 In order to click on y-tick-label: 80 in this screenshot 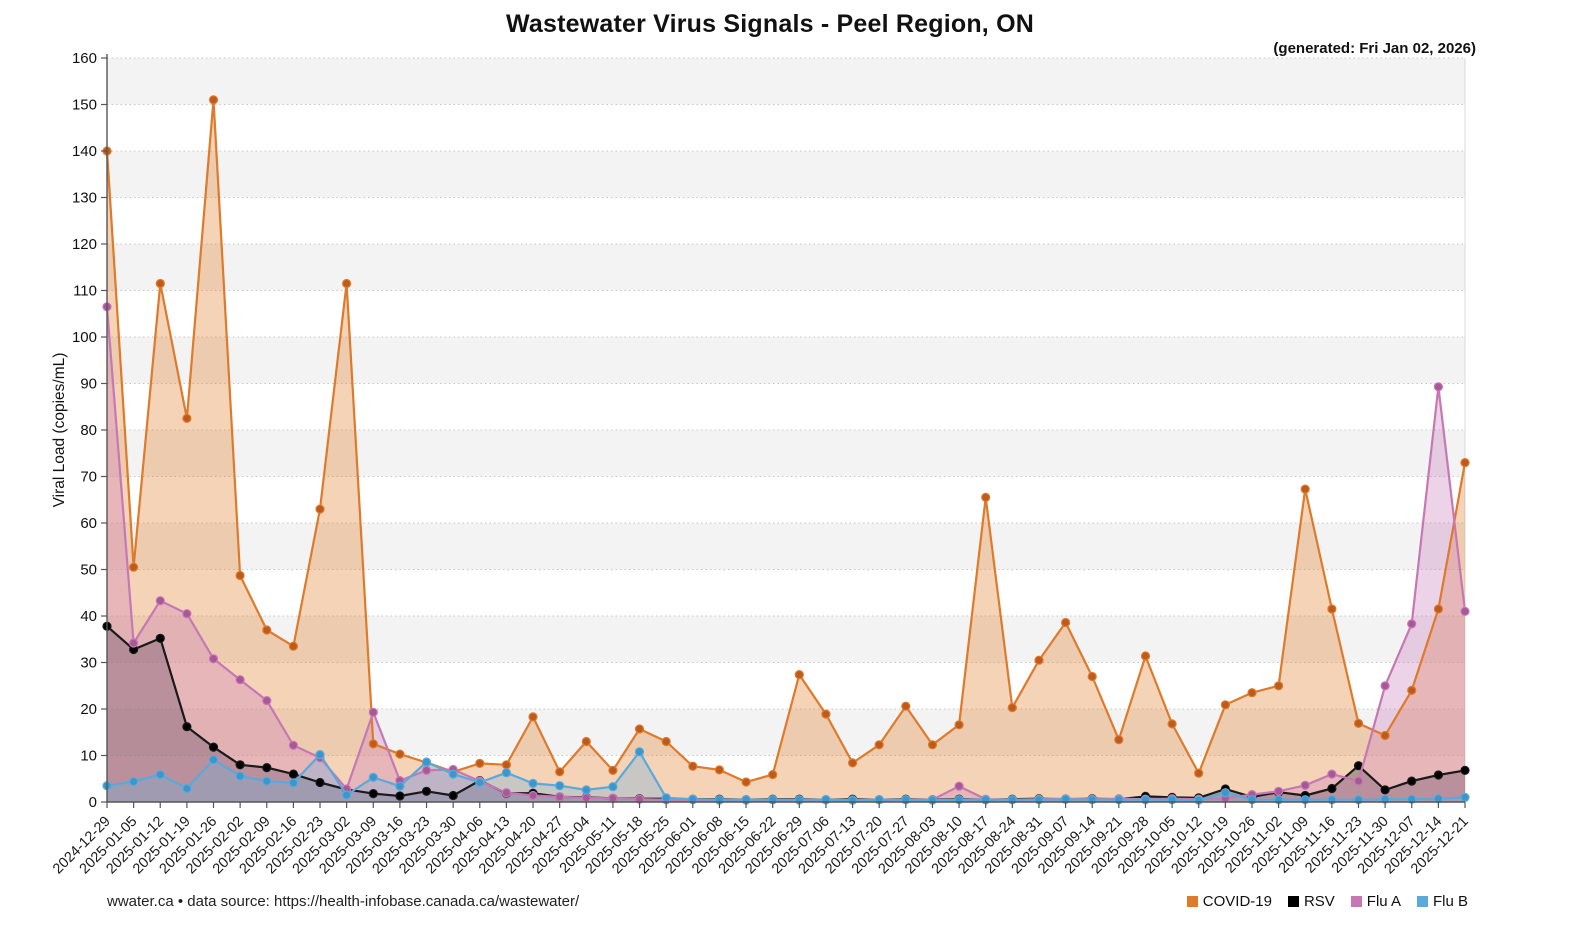, I will do `click(88, 430)`.